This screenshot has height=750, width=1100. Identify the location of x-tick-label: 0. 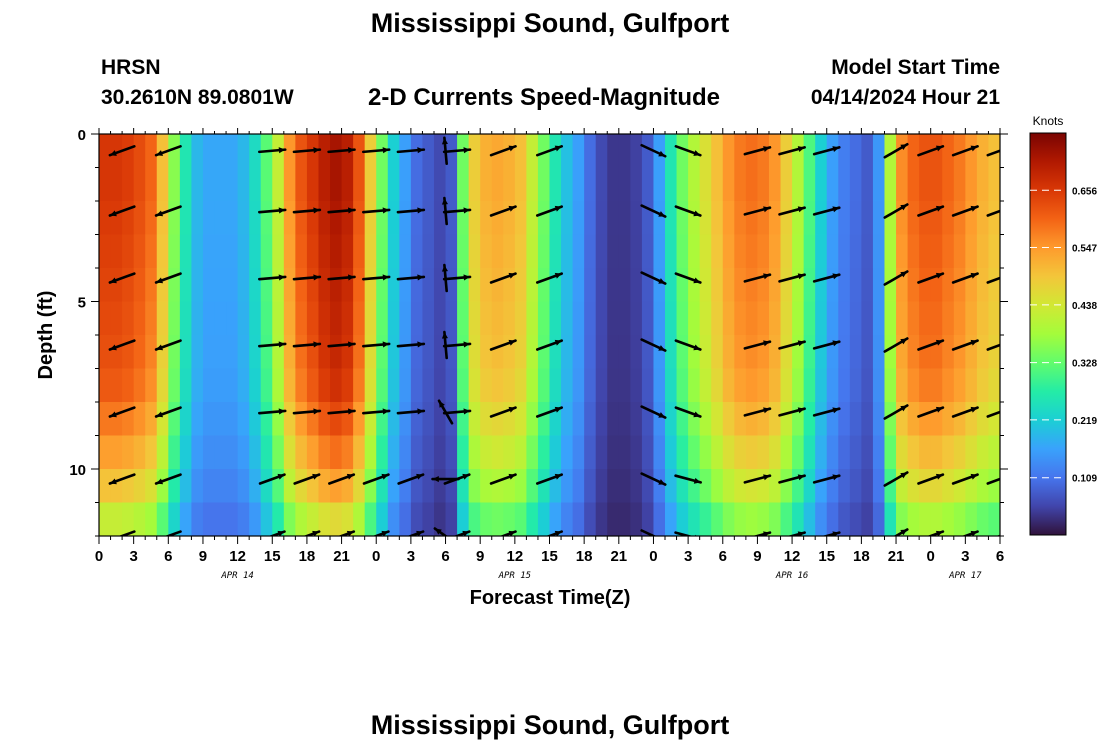
(653, 556).